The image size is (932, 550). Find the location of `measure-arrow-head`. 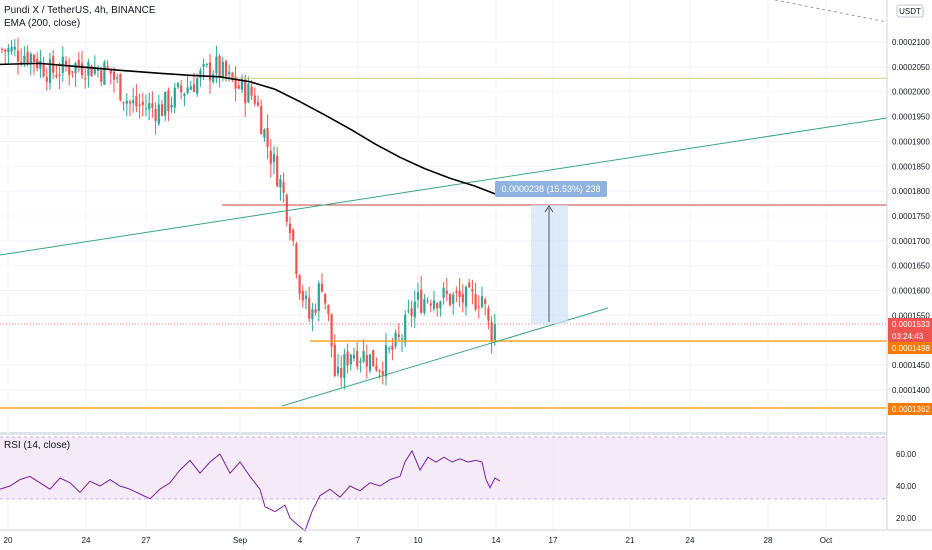

measure-arrow-head is located at coordinates (549, 209).